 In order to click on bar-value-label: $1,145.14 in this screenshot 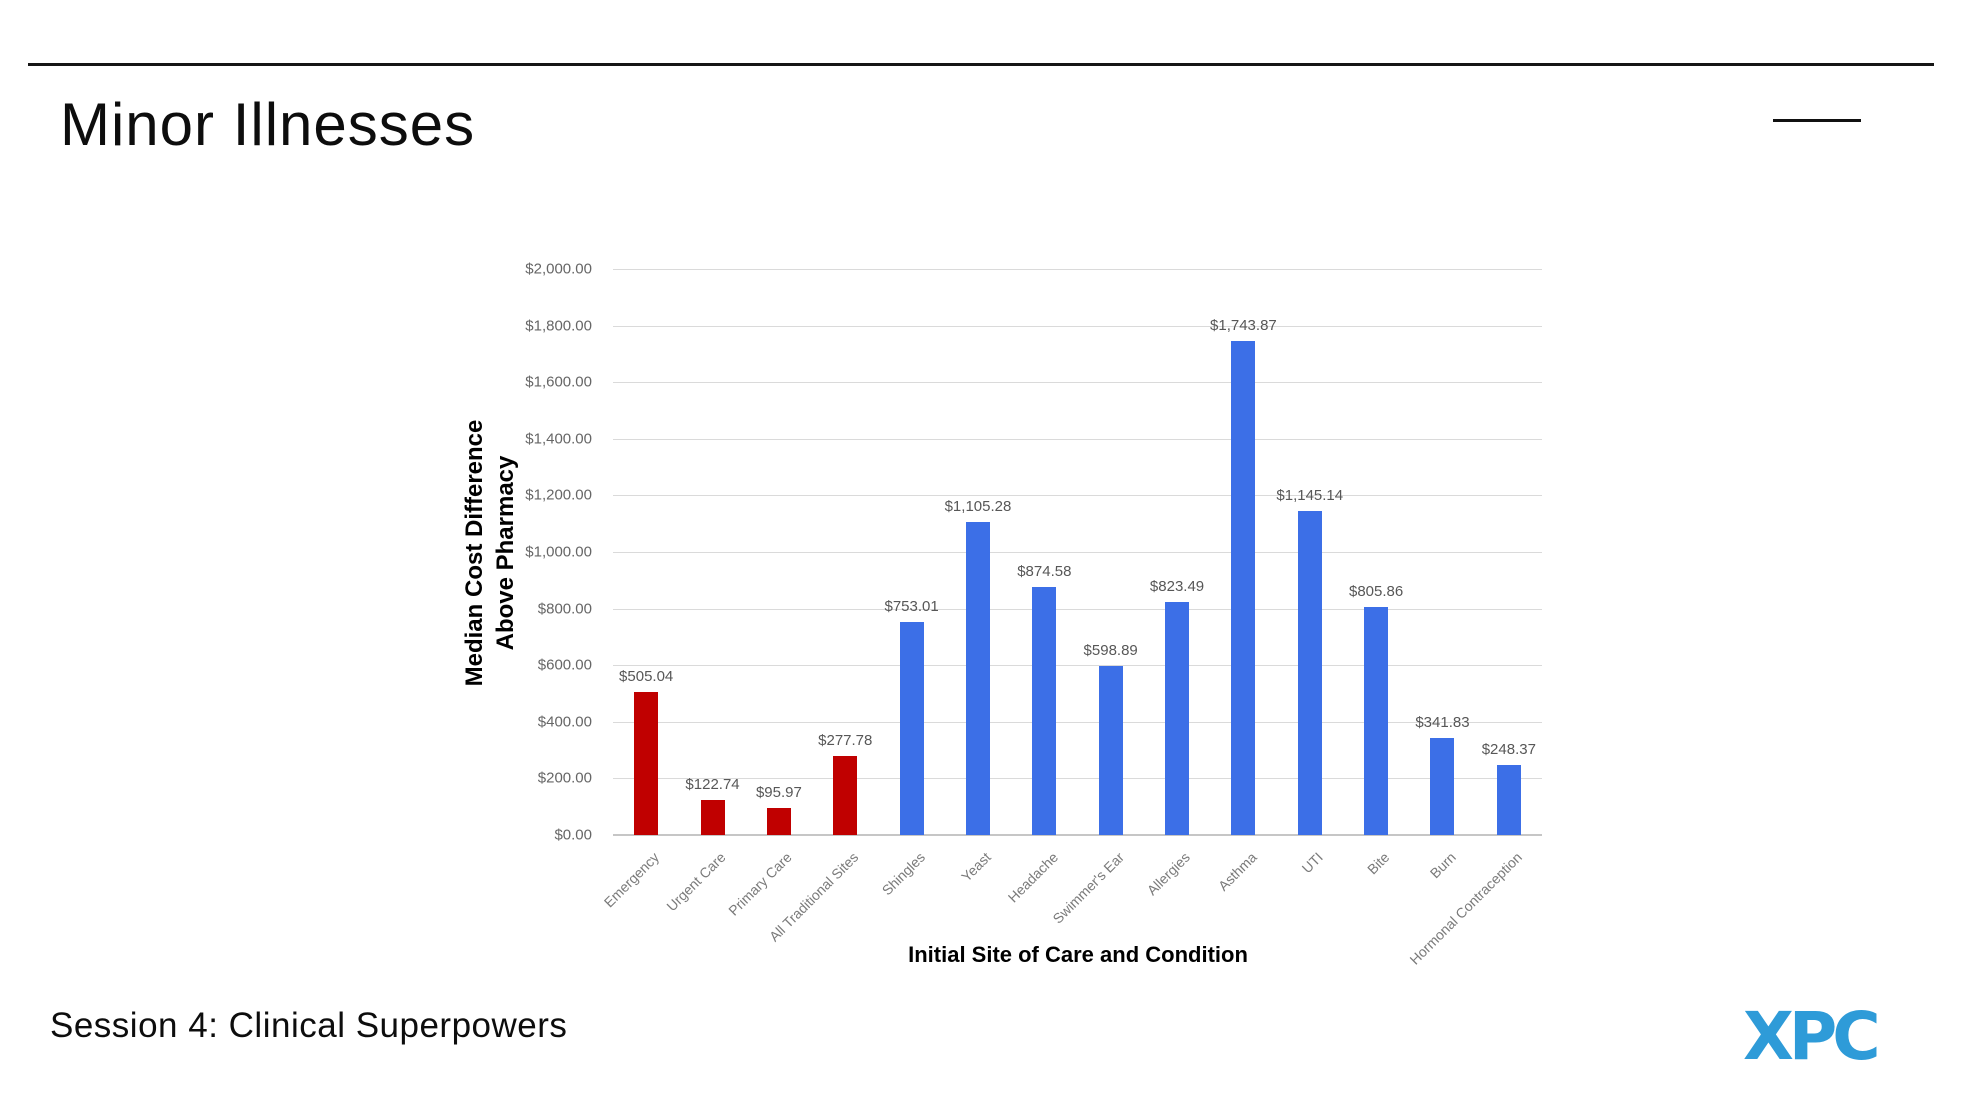, I will do `click(1310, 495)`.